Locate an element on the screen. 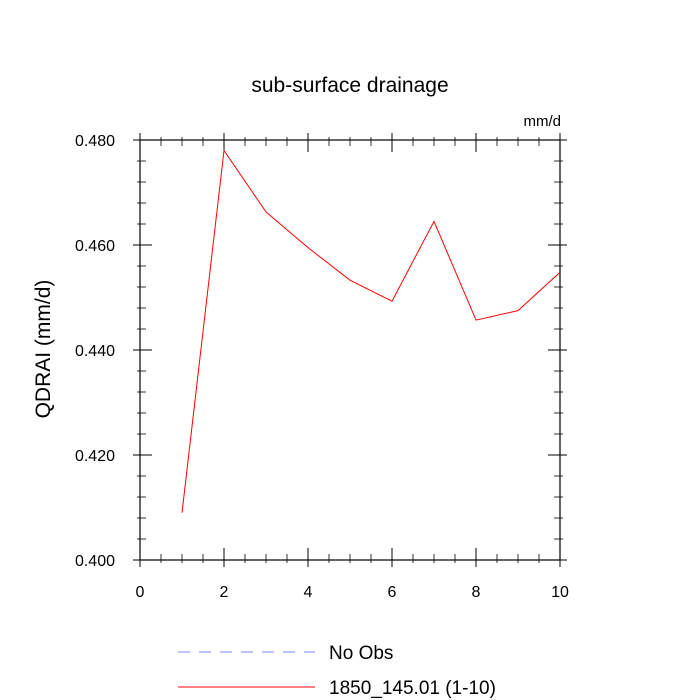 The width and height of the screenshot is (700, 700). y-tick-label: 0.420 is located at coordinates (95, 456).